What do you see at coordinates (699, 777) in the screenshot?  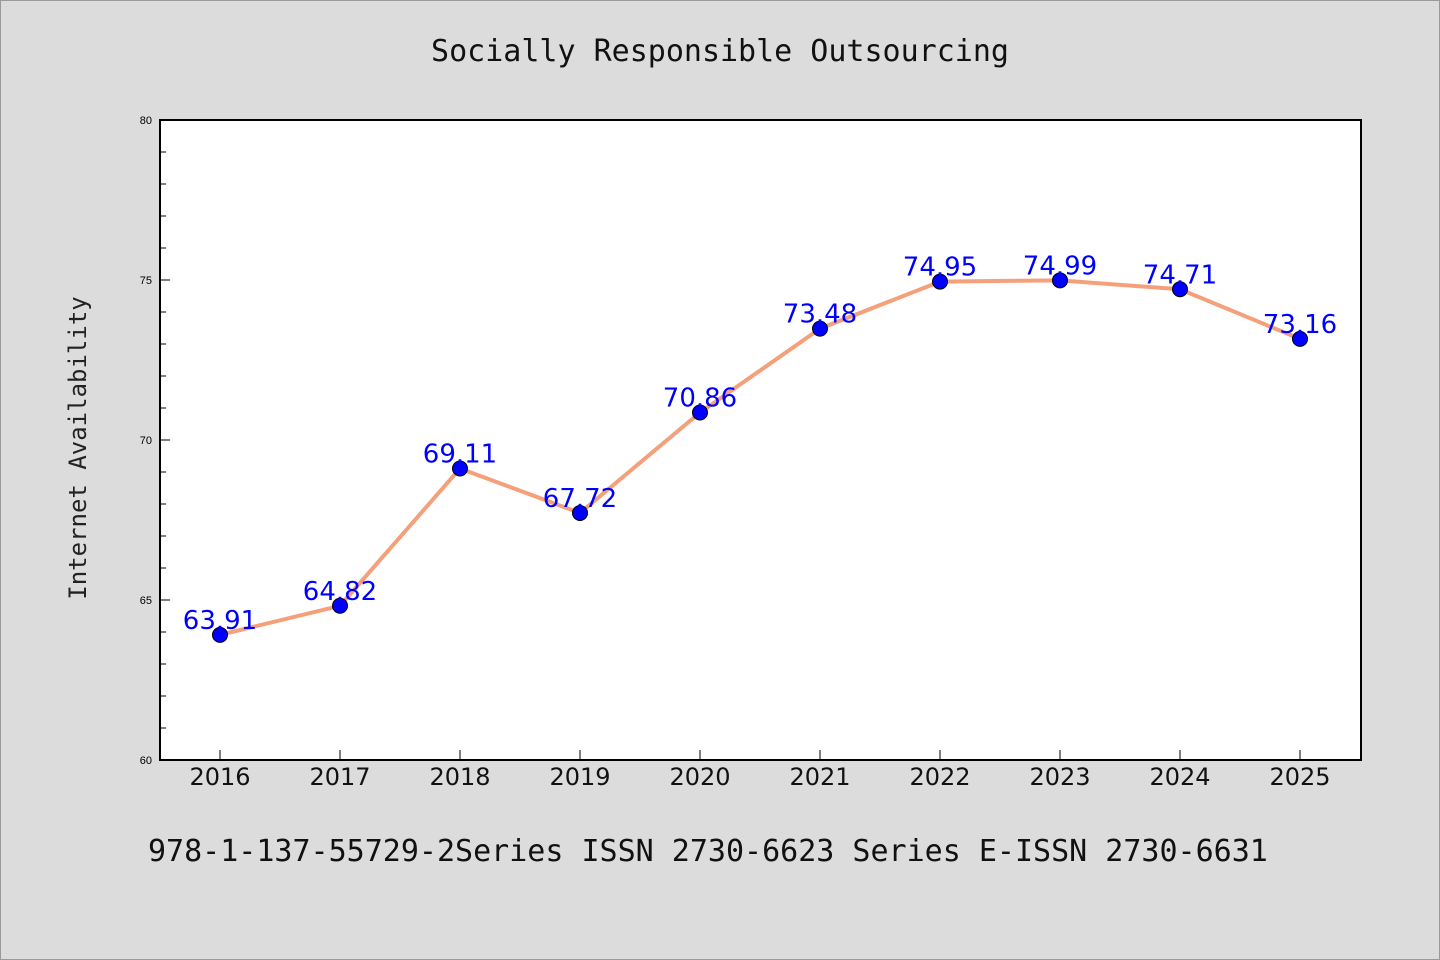 I see `x-tick-label: 2020` at bounding box center [699, 777].